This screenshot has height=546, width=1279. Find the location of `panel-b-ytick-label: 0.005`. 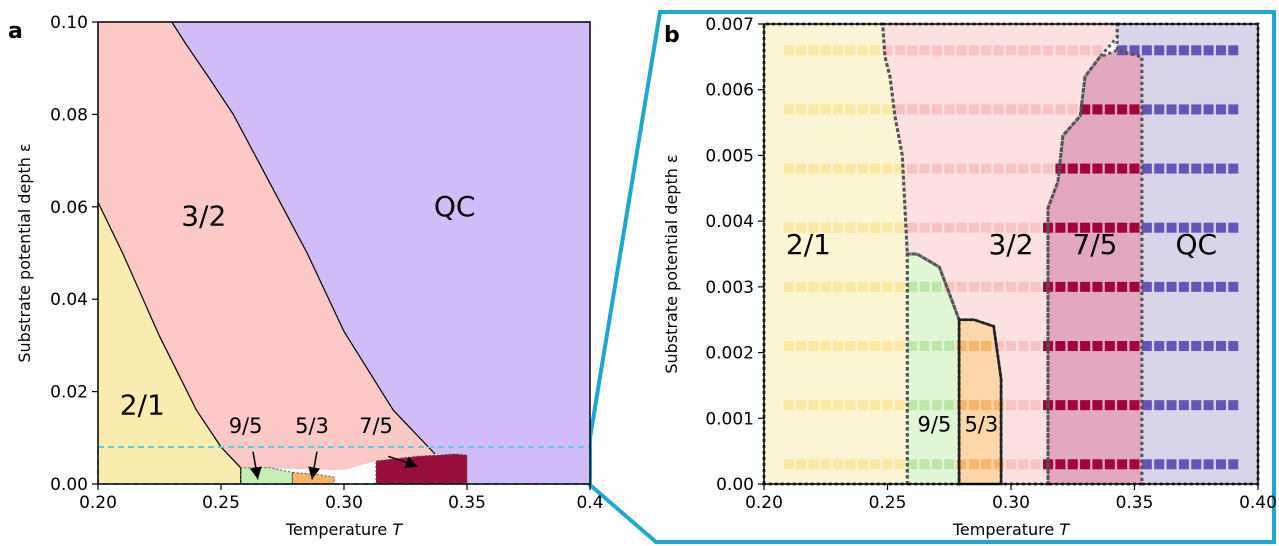

panel-b-ytick-label: 0.005 is located at coordinates (729, 156).